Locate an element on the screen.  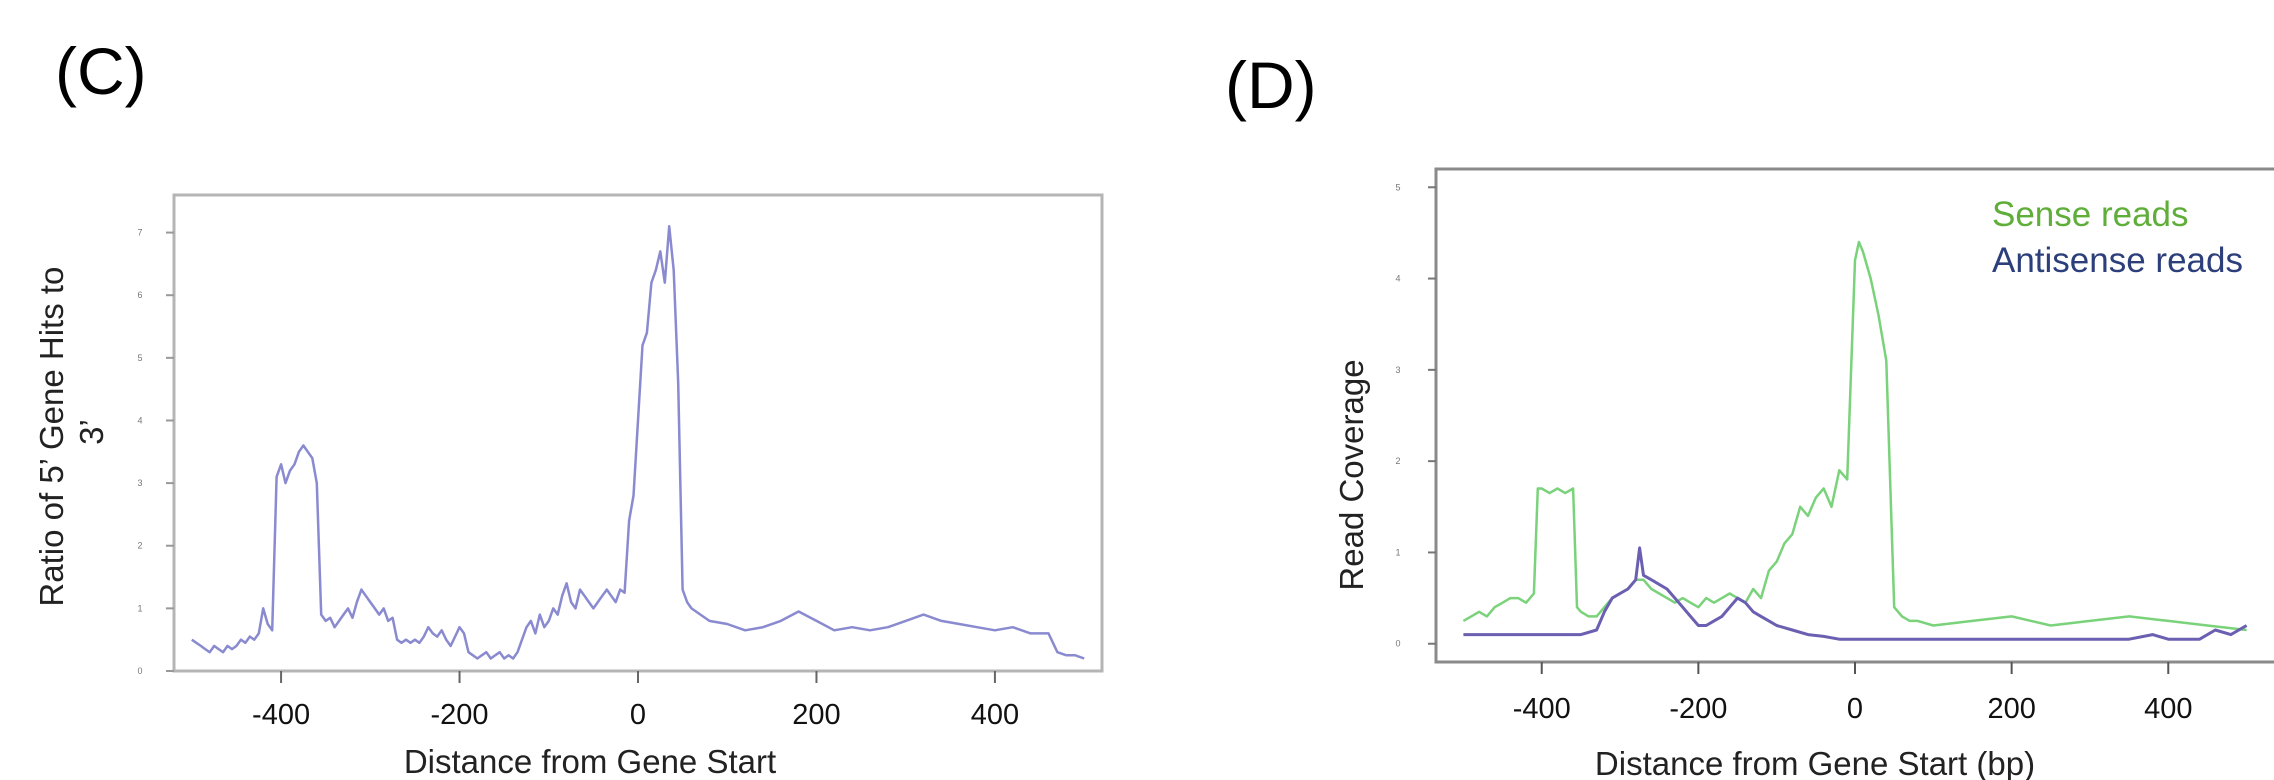
panel-c-x-tick-label: 400 is located at coordinates (995, 715).